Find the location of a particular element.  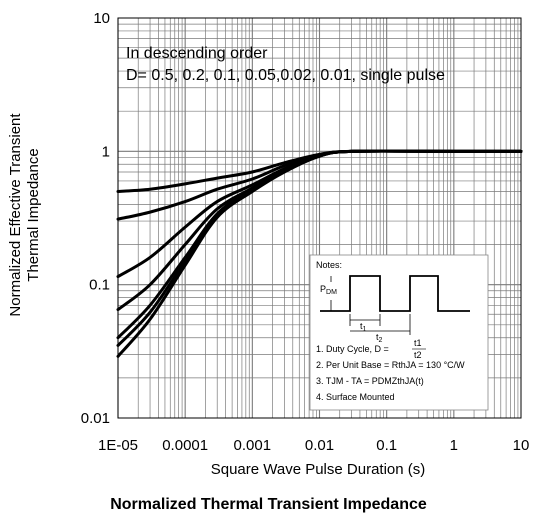

y-tick-label: 0.01 is located at coordinates (95, 418).